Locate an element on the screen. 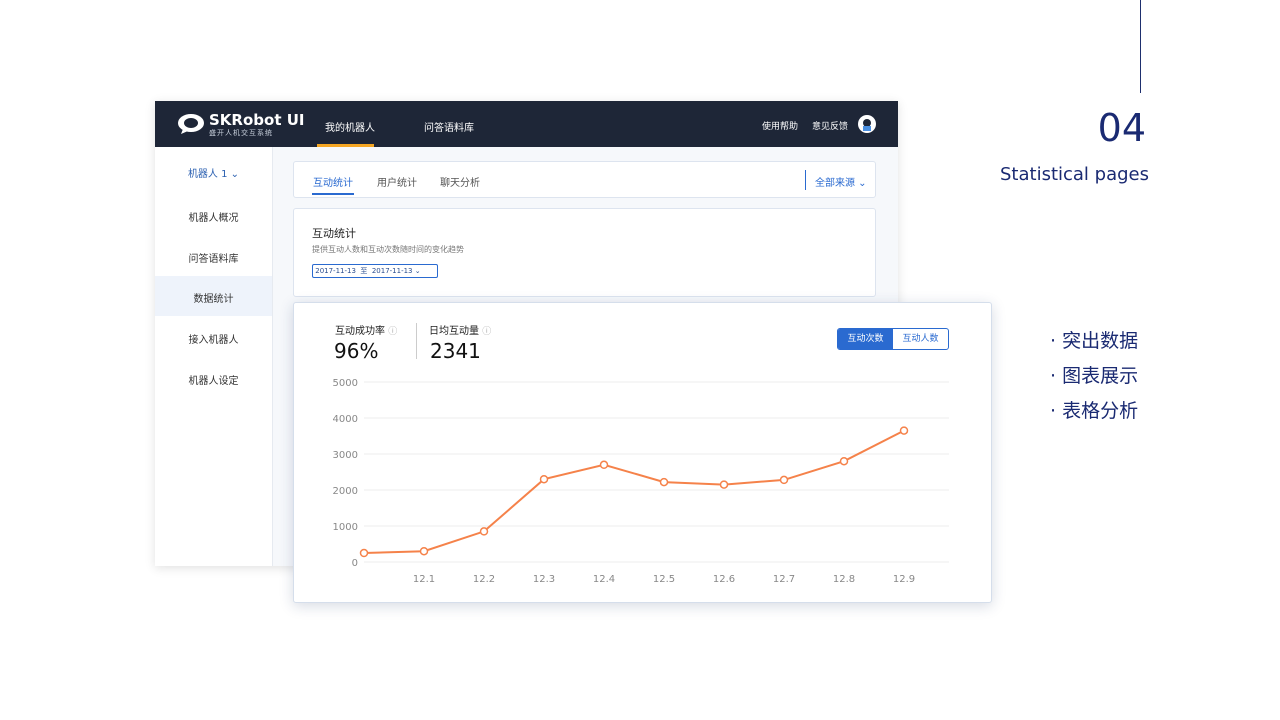 The height and width of the screenshot is (720, 1280). nav-active-bar is located at coordinates (345, 145).